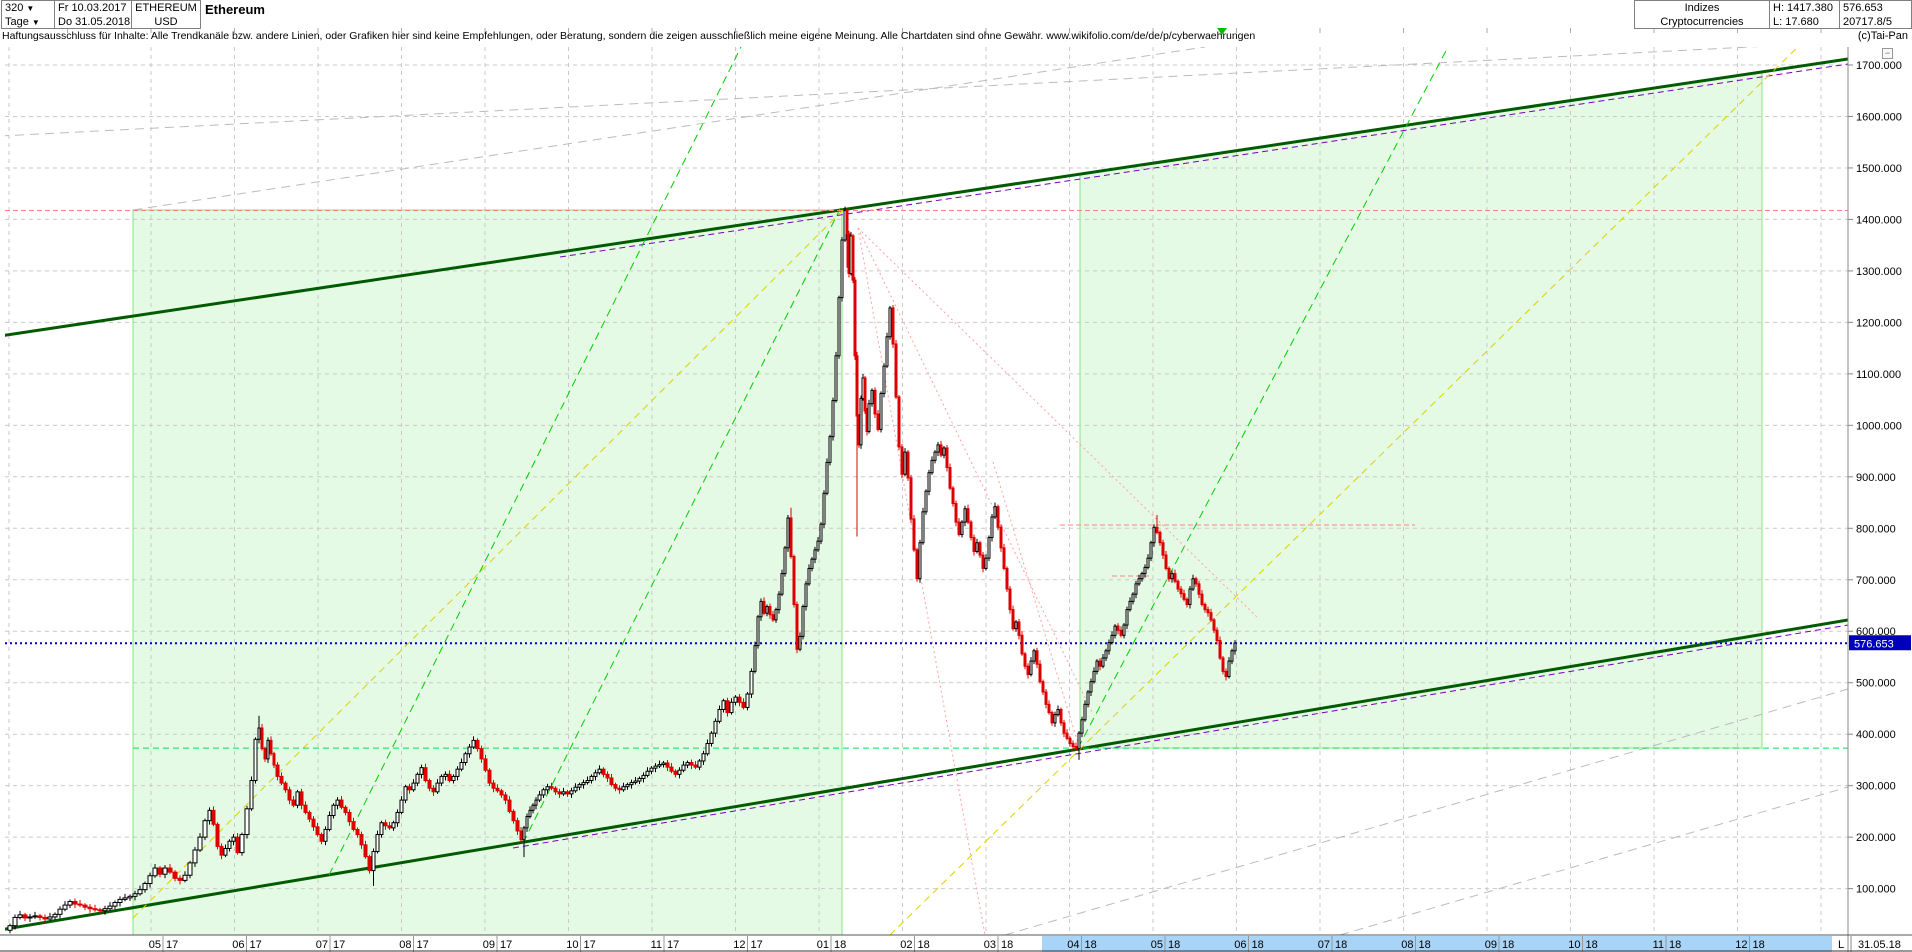 This screenshot has width=1912, height=952. What do you see at coordinates (1879, 426) in the screenshot?
I see `price-axis-label: 1000.000` at bounding box center [1879, 426].